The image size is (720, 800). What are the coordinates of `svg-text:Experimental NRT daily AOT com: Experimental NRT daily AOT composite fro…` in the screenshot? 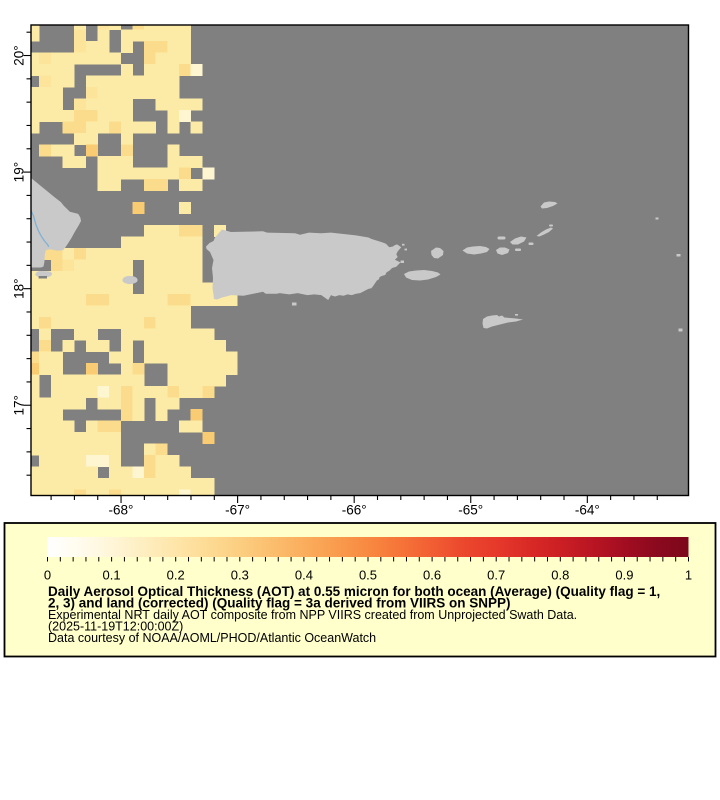 It's located at (312, 615).